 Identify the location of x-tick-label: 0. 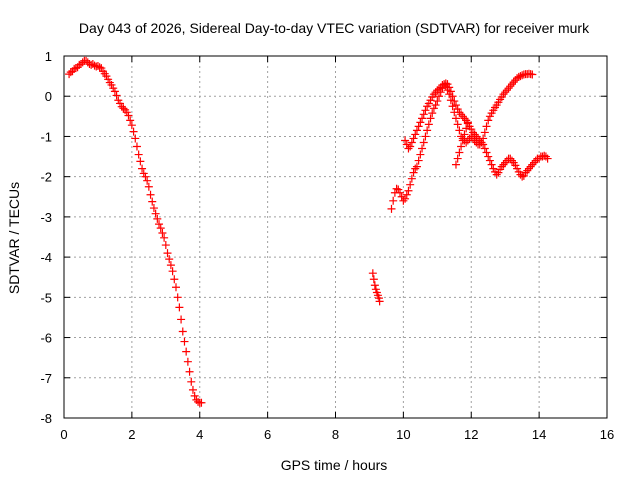
(63, 434).